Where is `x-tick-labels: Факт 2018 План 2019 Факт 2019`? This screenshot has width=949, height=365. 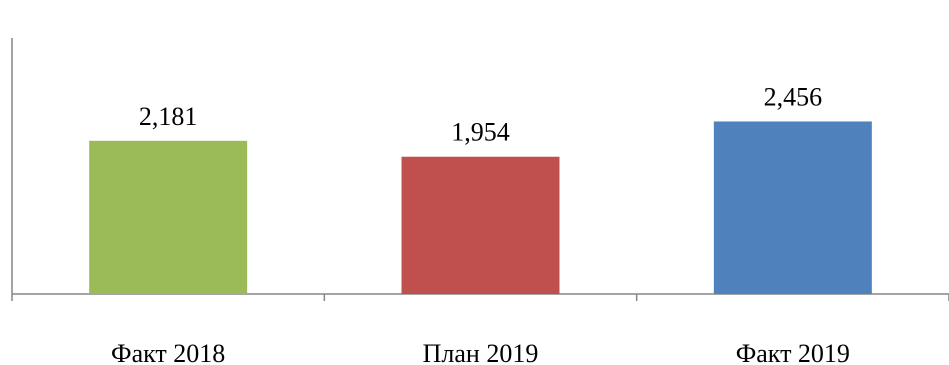
x-tick-labels: Факт 2018 План 2019 Факт 2019 is located at coordinates (480, 352).